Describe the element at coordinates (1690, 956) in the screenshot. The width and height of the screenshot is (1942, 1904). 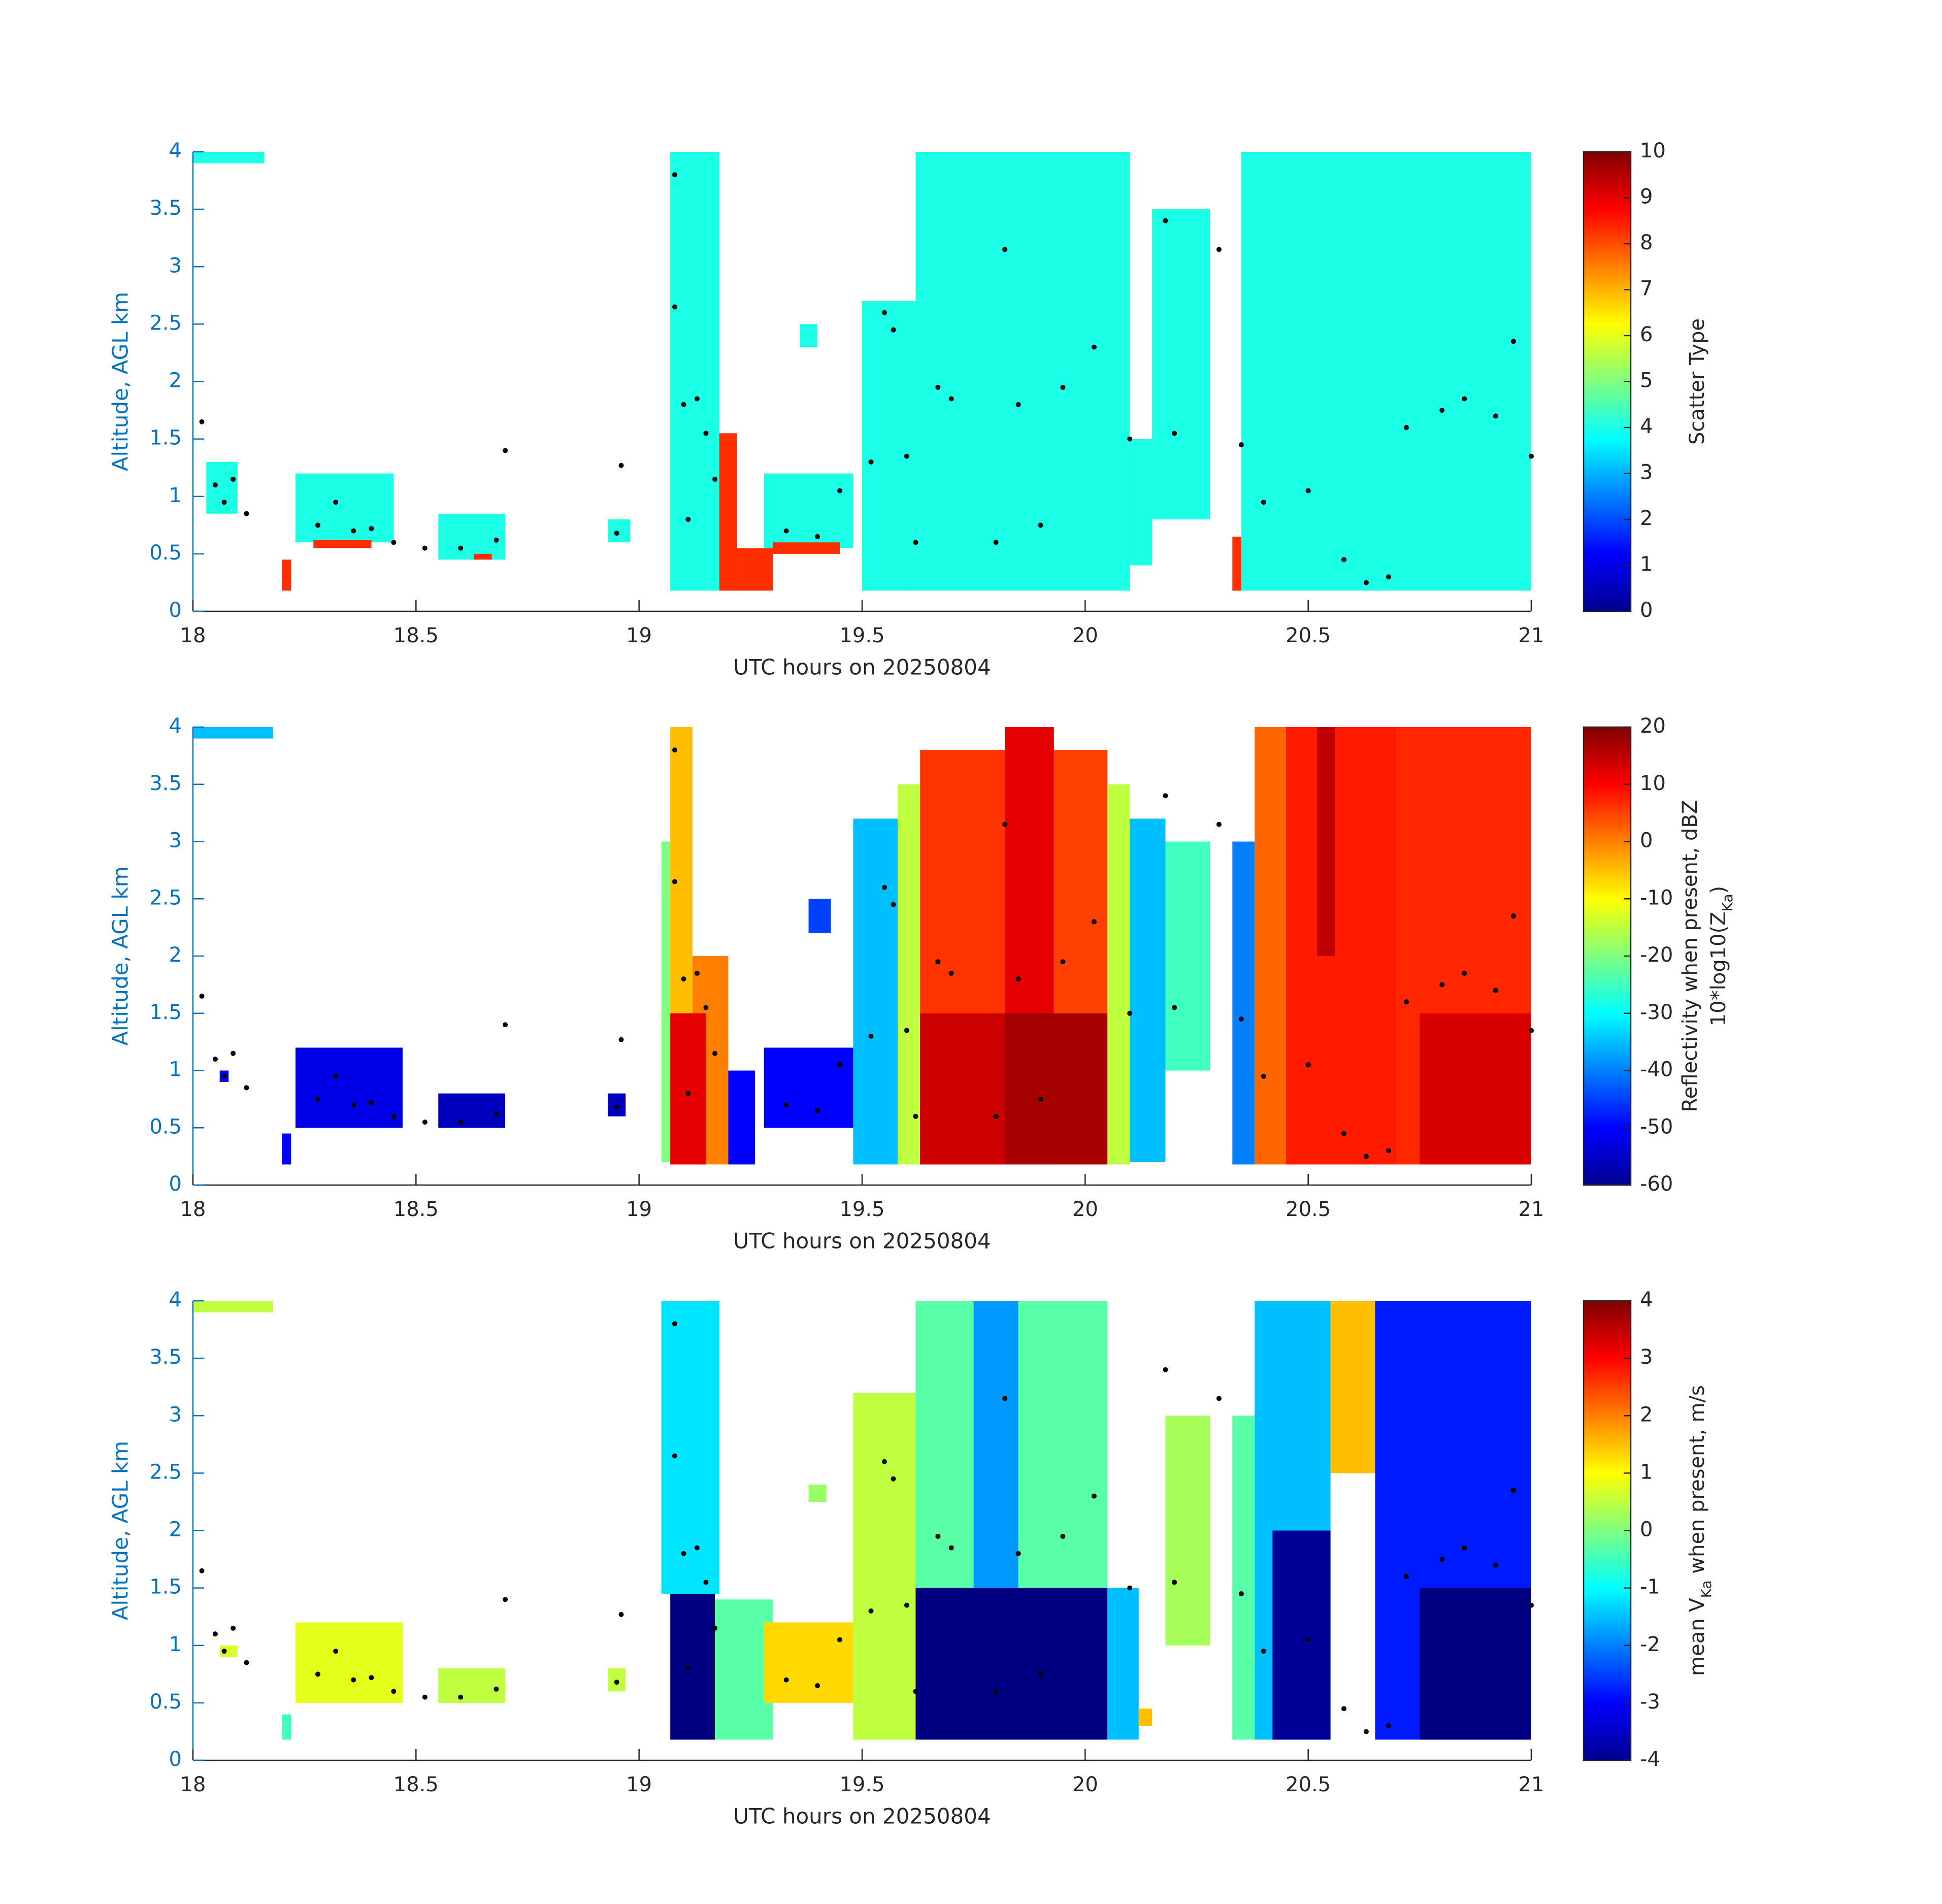
I see `colorbar-label: Reflectivity when present, dBZ` at that location.